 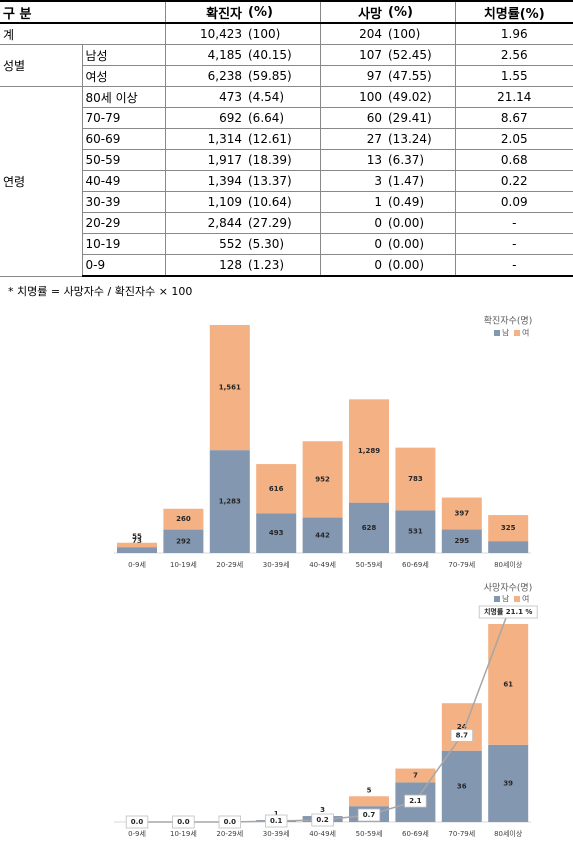 I want to click on data-cell: (5.30), so click(x=283, y=244).